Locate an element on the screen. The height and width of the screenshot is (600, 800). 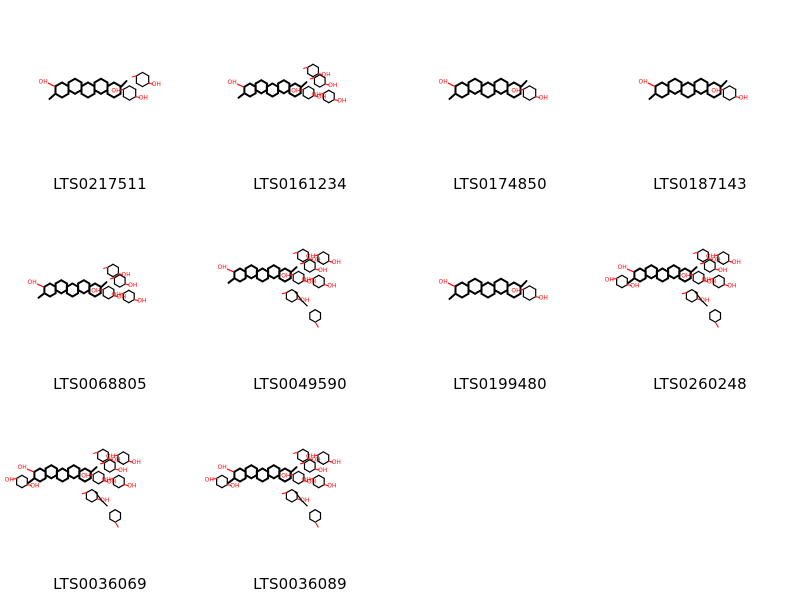
molecule-cell: OH OH OH LTS0187143 is located at coordinates (700, 100).